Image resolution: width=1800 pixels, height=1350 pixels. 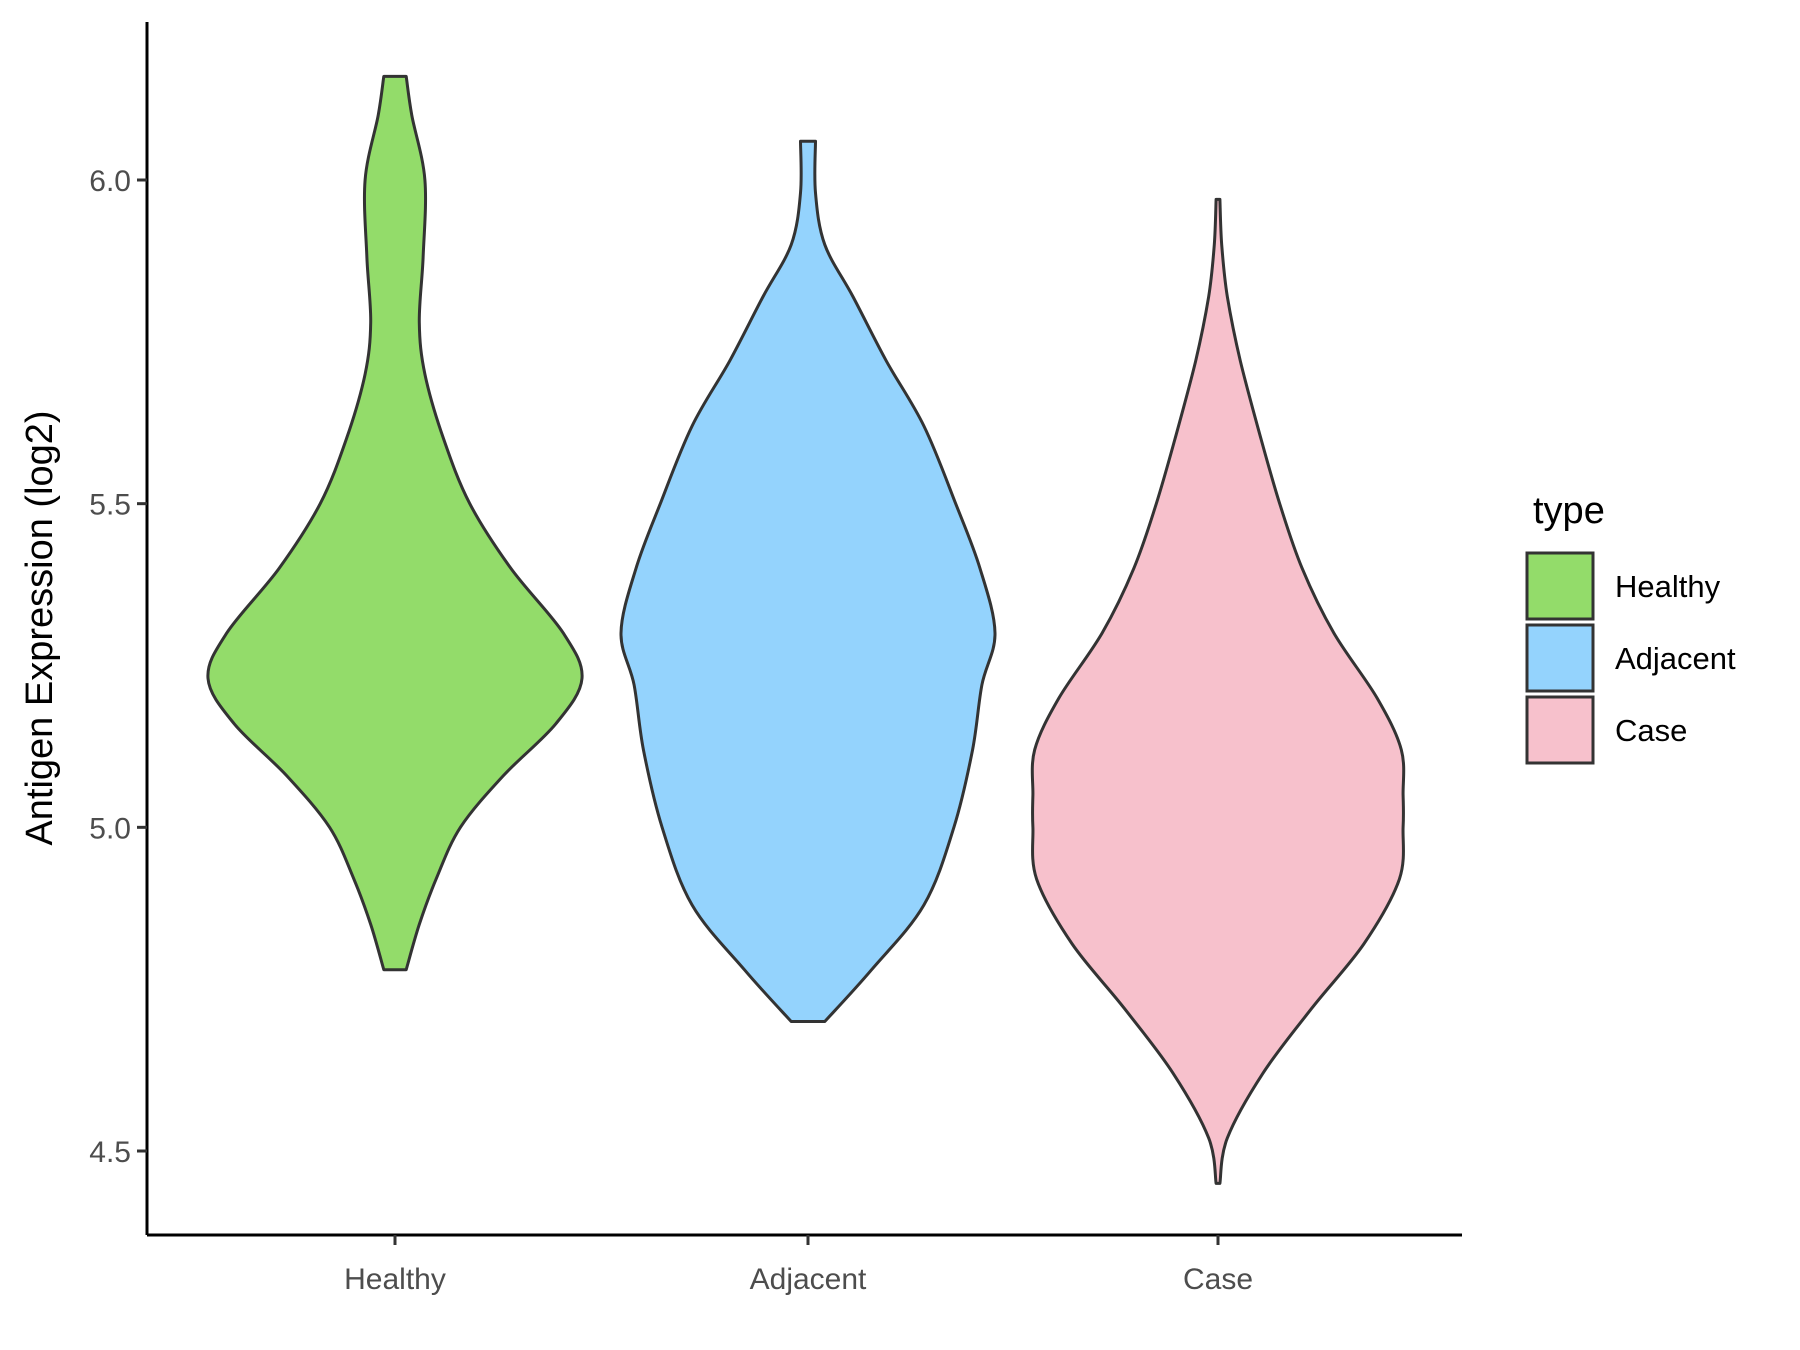 What do you see at coordinates (1218, 1279) in the screenshot?
I see `x-tick-label-case: Case` at bounding box center [1218, 1279].